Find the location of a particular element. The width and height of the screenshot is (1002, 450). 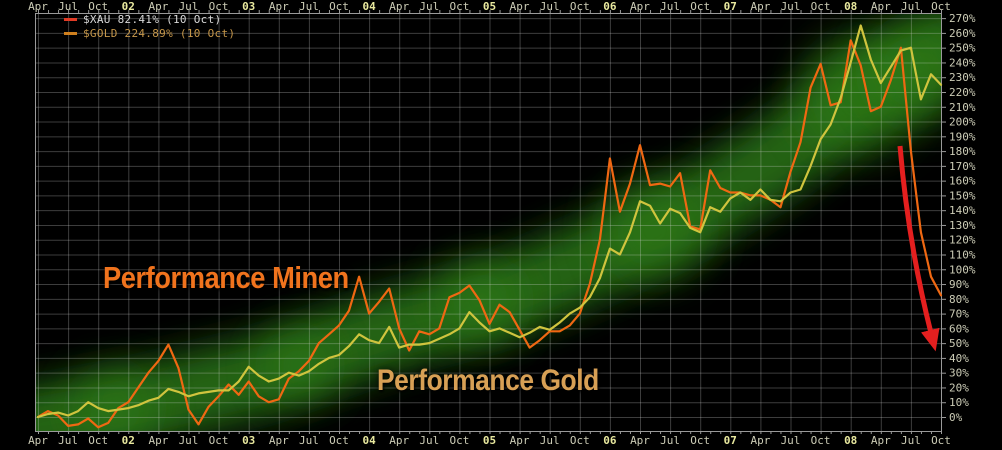

right-axis-label: 40% is located at coordinates (959, 358).